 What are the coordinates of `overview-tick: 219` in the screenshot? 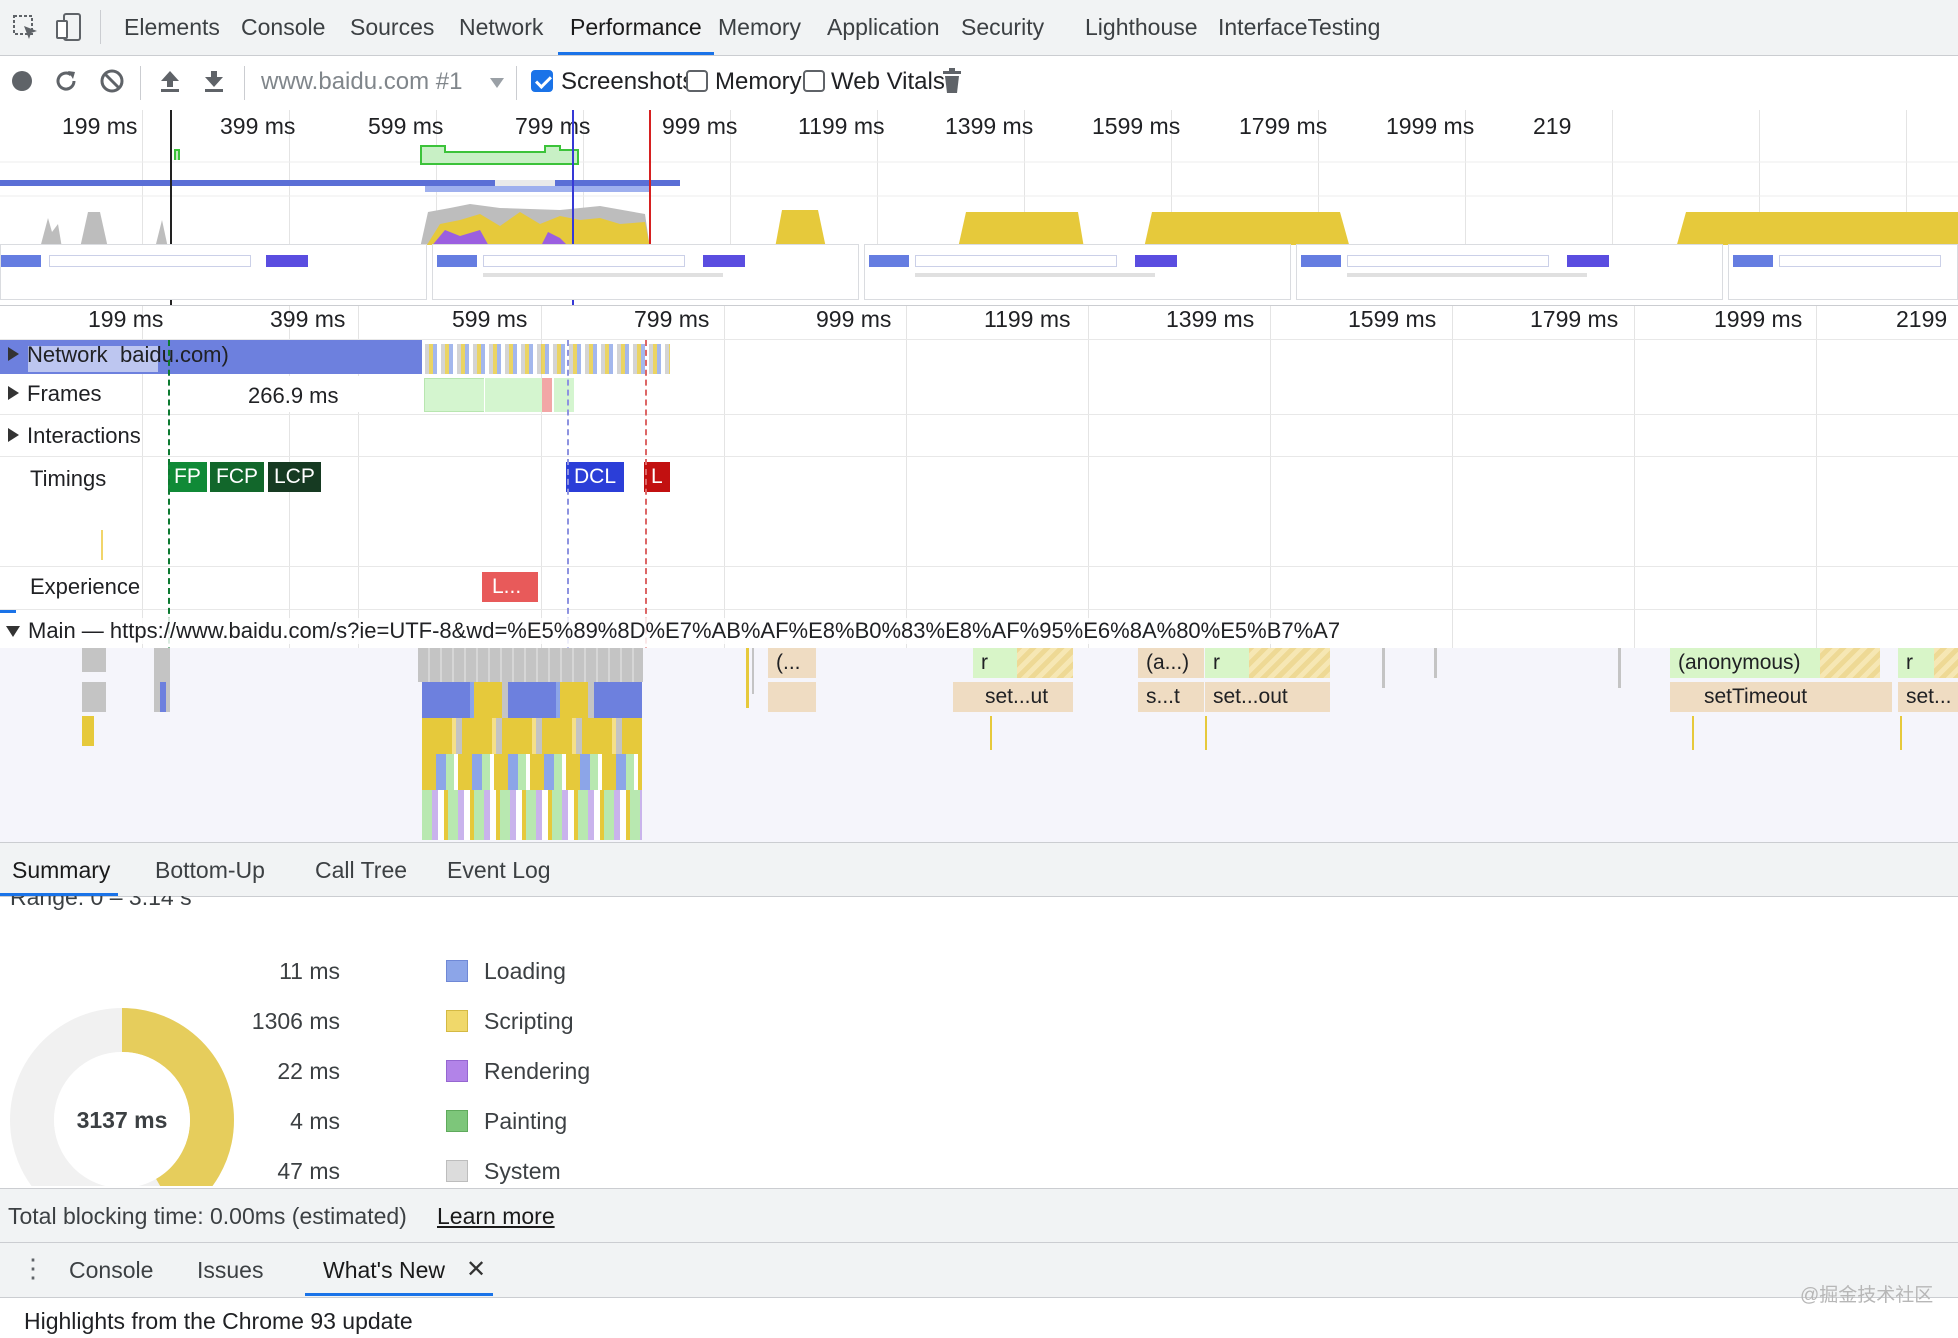 It's located at (1552, 126).